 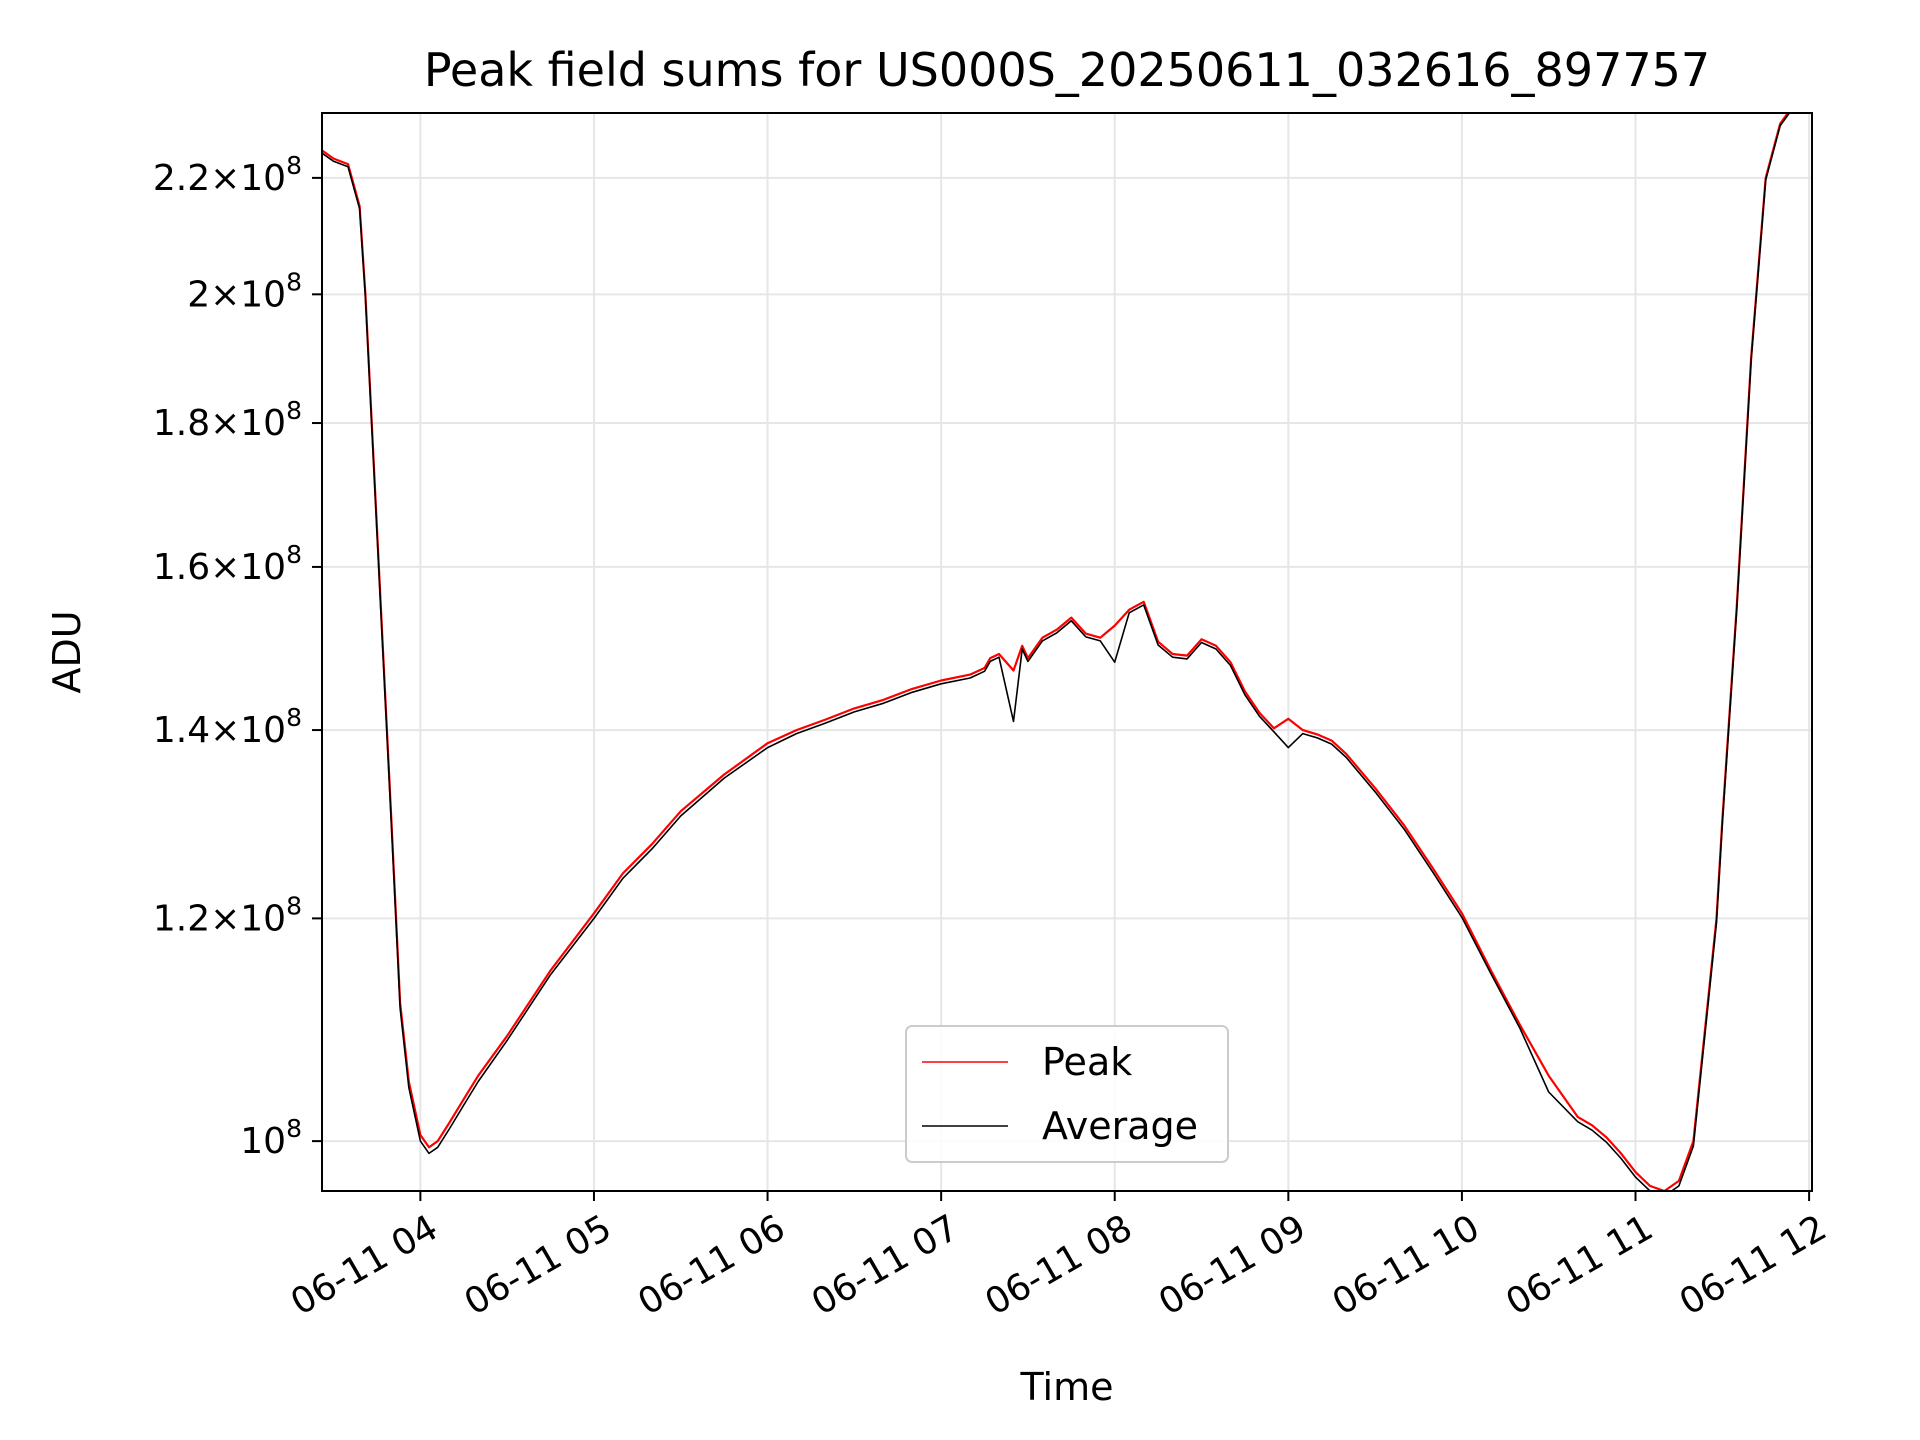 I want to click on y-tick-label: 108, so click(x=271, y=1138).